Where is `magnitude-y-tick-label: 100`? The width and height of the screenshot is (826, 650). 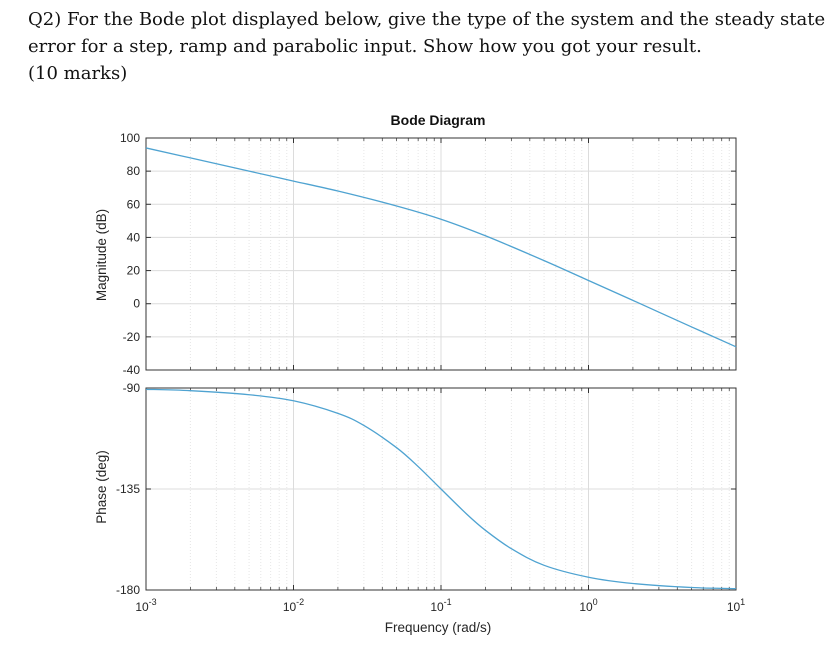 magnitude-y-tick-label: 100 is located at coordinates (130, 138).